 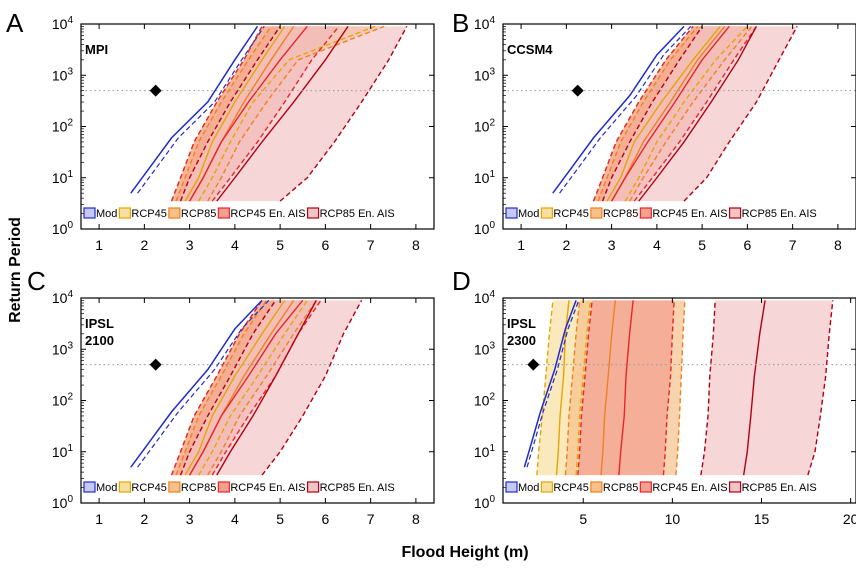 What do you see at coordinates (620, 488) in the screenshot?
I see `legend-label-rcp85: RCP85` at bounding box center [620, 488].